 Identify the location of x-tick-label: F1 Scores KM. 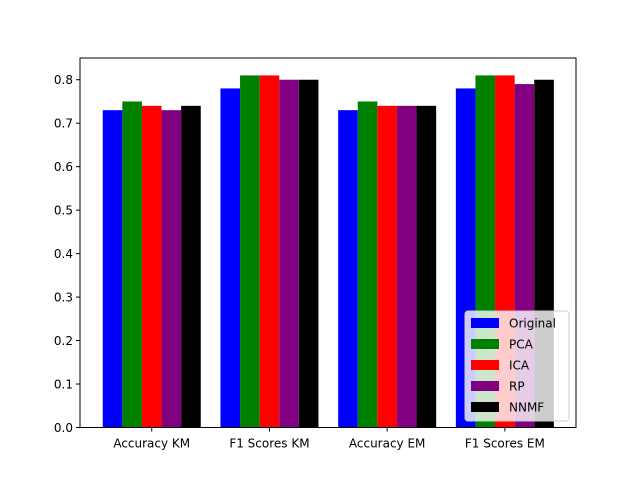
(269, 444).